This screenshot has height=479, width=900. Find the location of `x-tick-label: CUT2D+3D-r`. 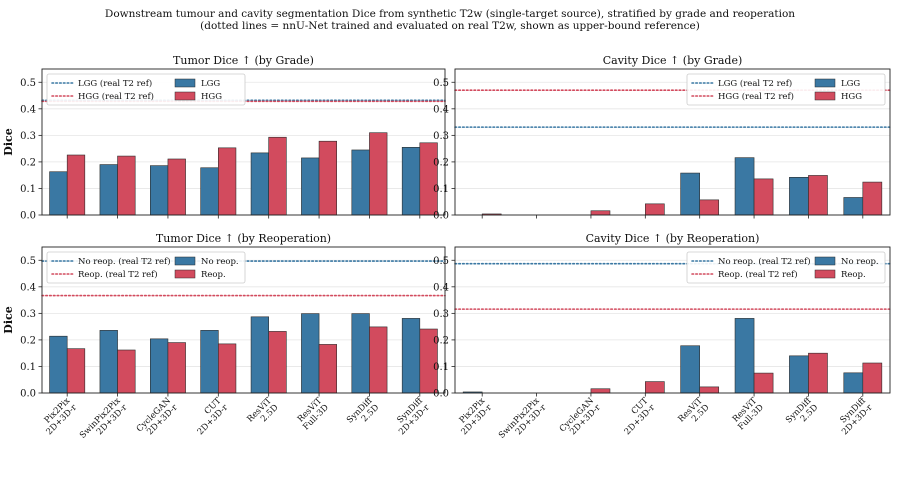

x-tick-label: CUT2D+3D-r is located at coordinates (210, 416).